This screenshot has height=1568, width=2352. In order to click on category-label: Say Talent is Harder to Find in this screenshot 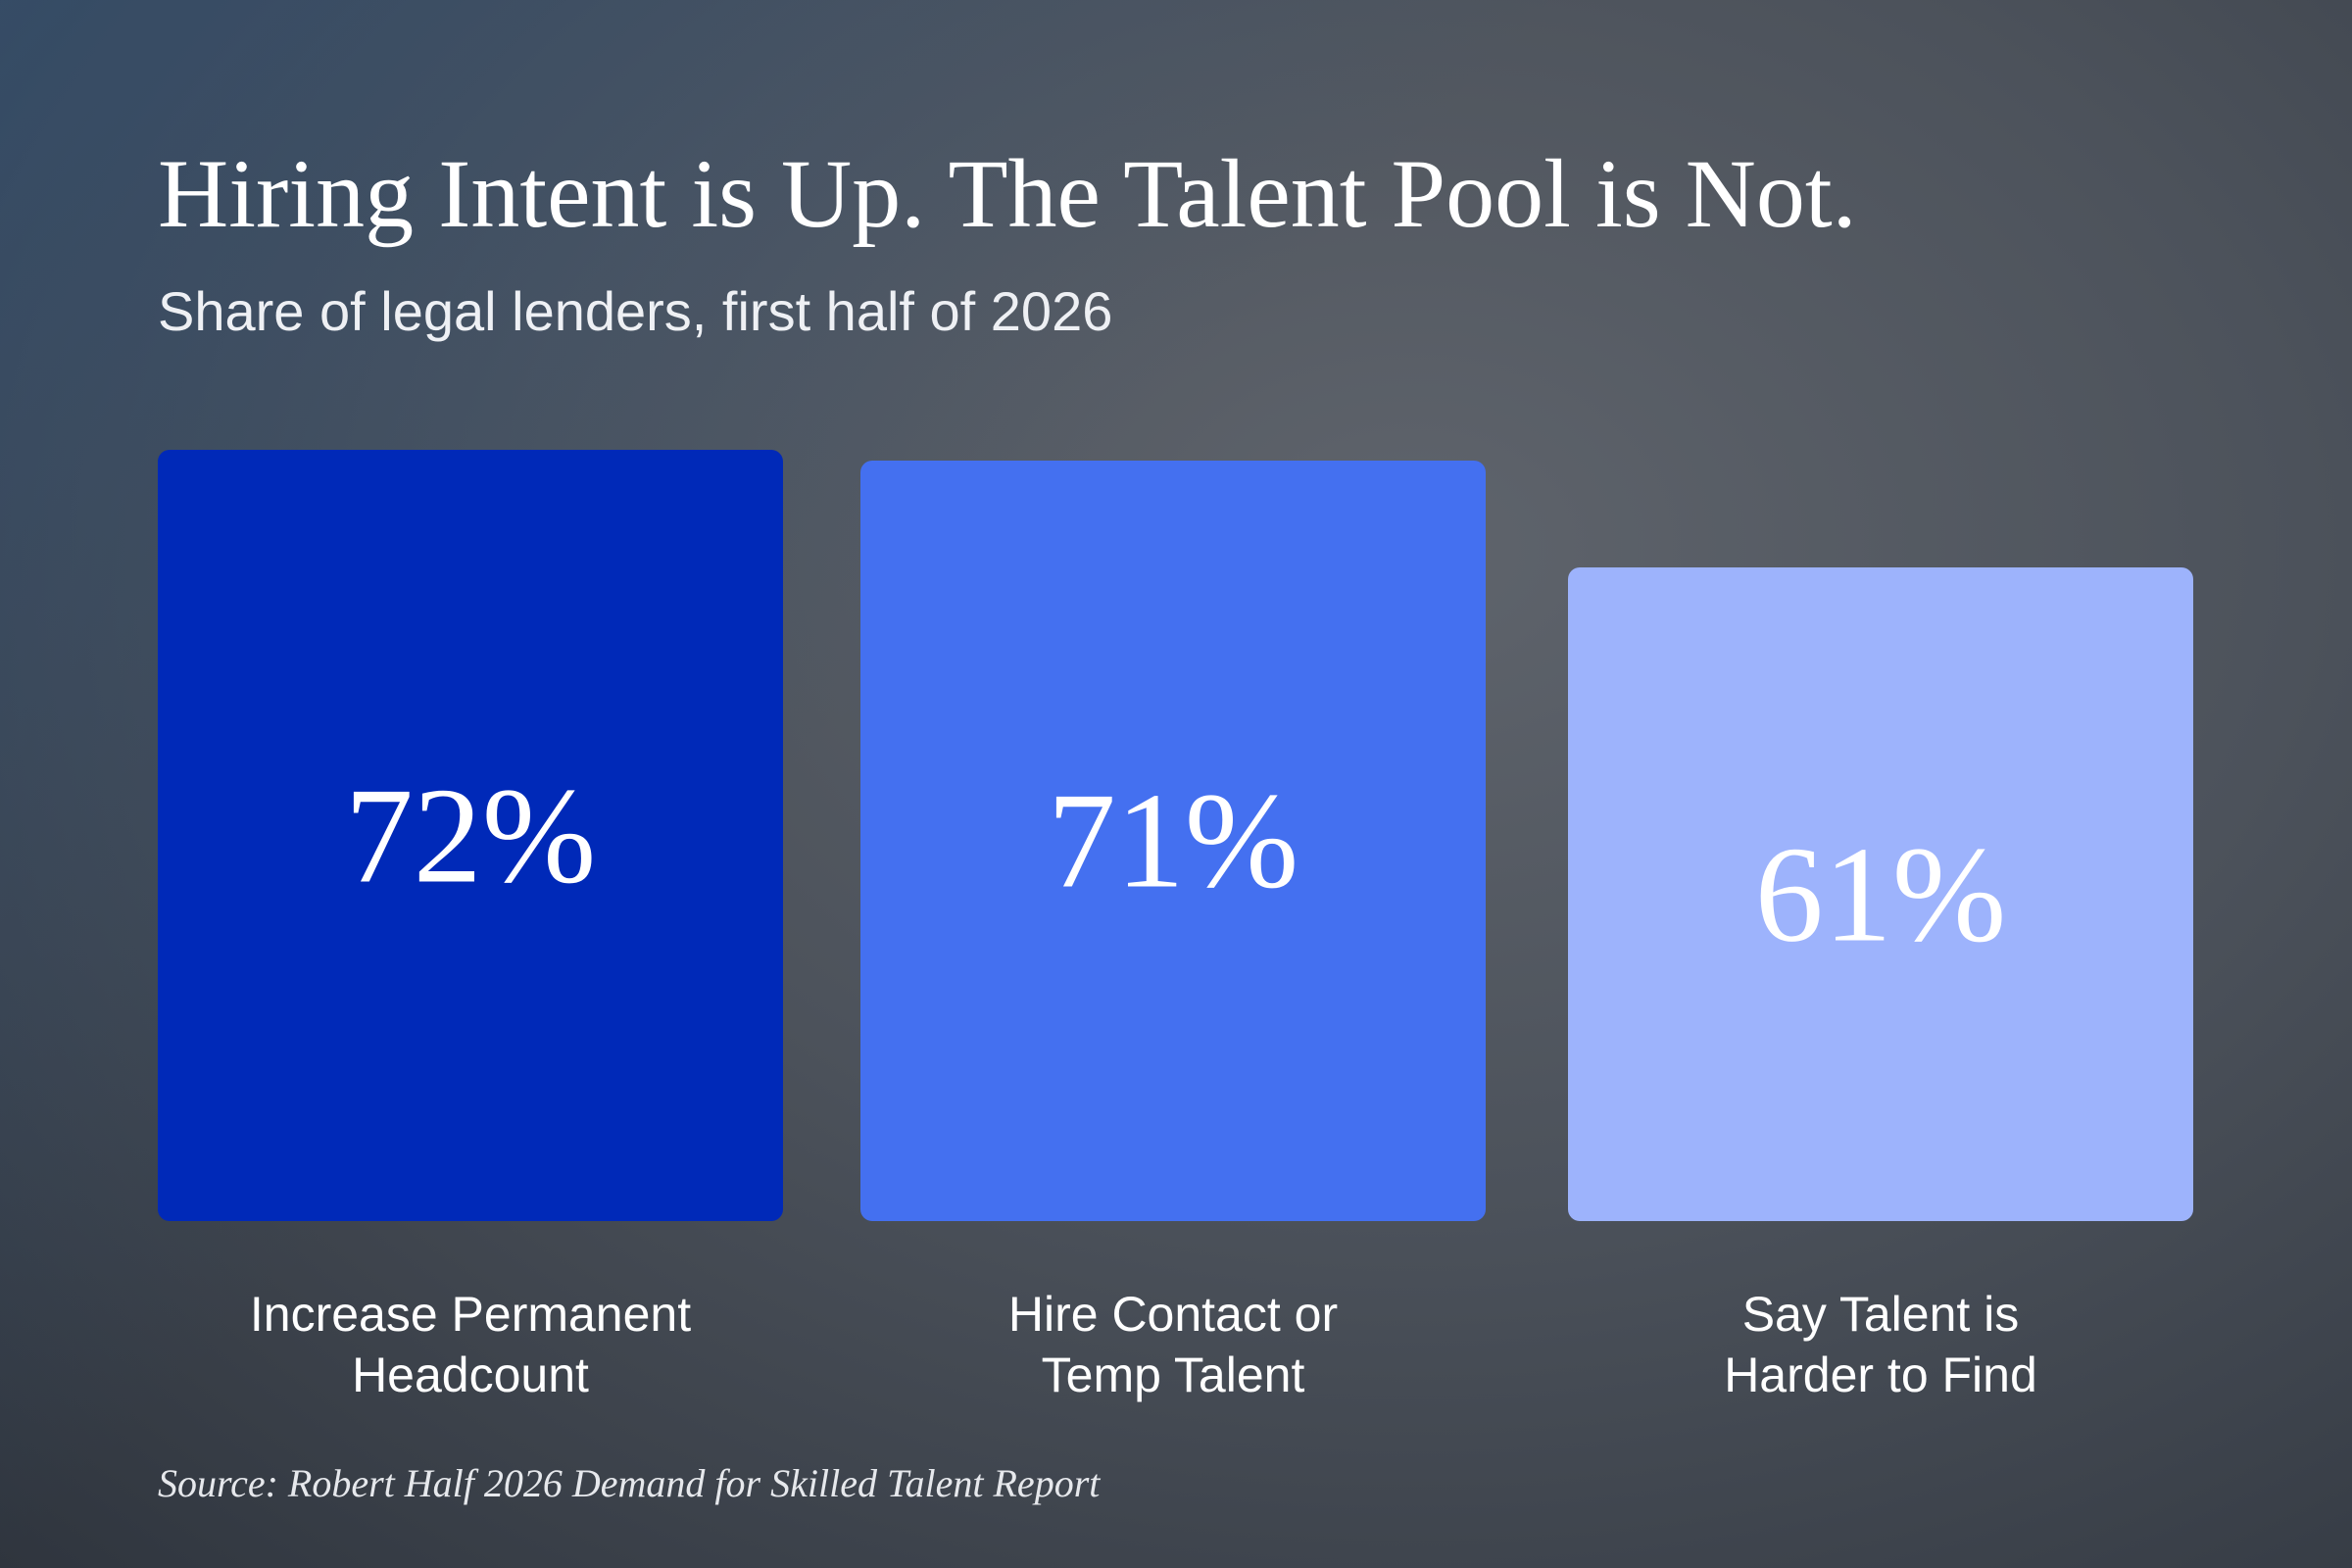, I will do `click(1880, 1344)`.